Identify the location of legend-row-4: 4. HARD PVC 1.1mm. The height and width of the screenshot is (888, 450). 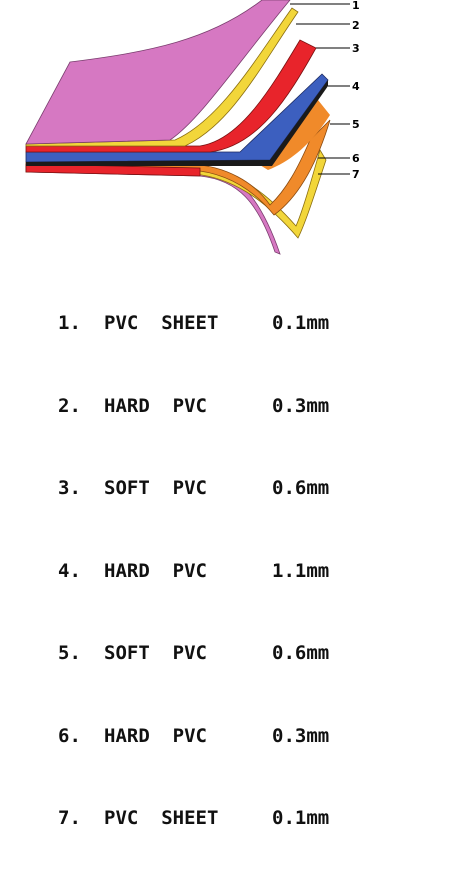
(218, 572).